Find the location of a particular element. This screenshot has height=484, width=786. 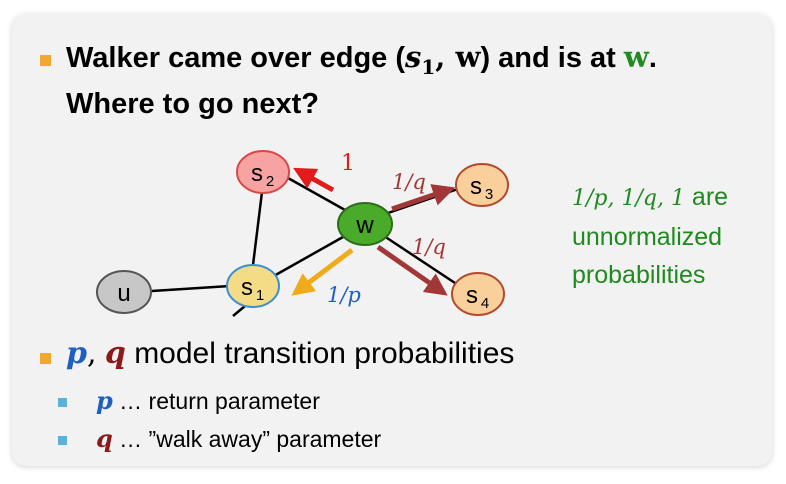

node-s2-sub: 2 is located at coordinates (270, 181).